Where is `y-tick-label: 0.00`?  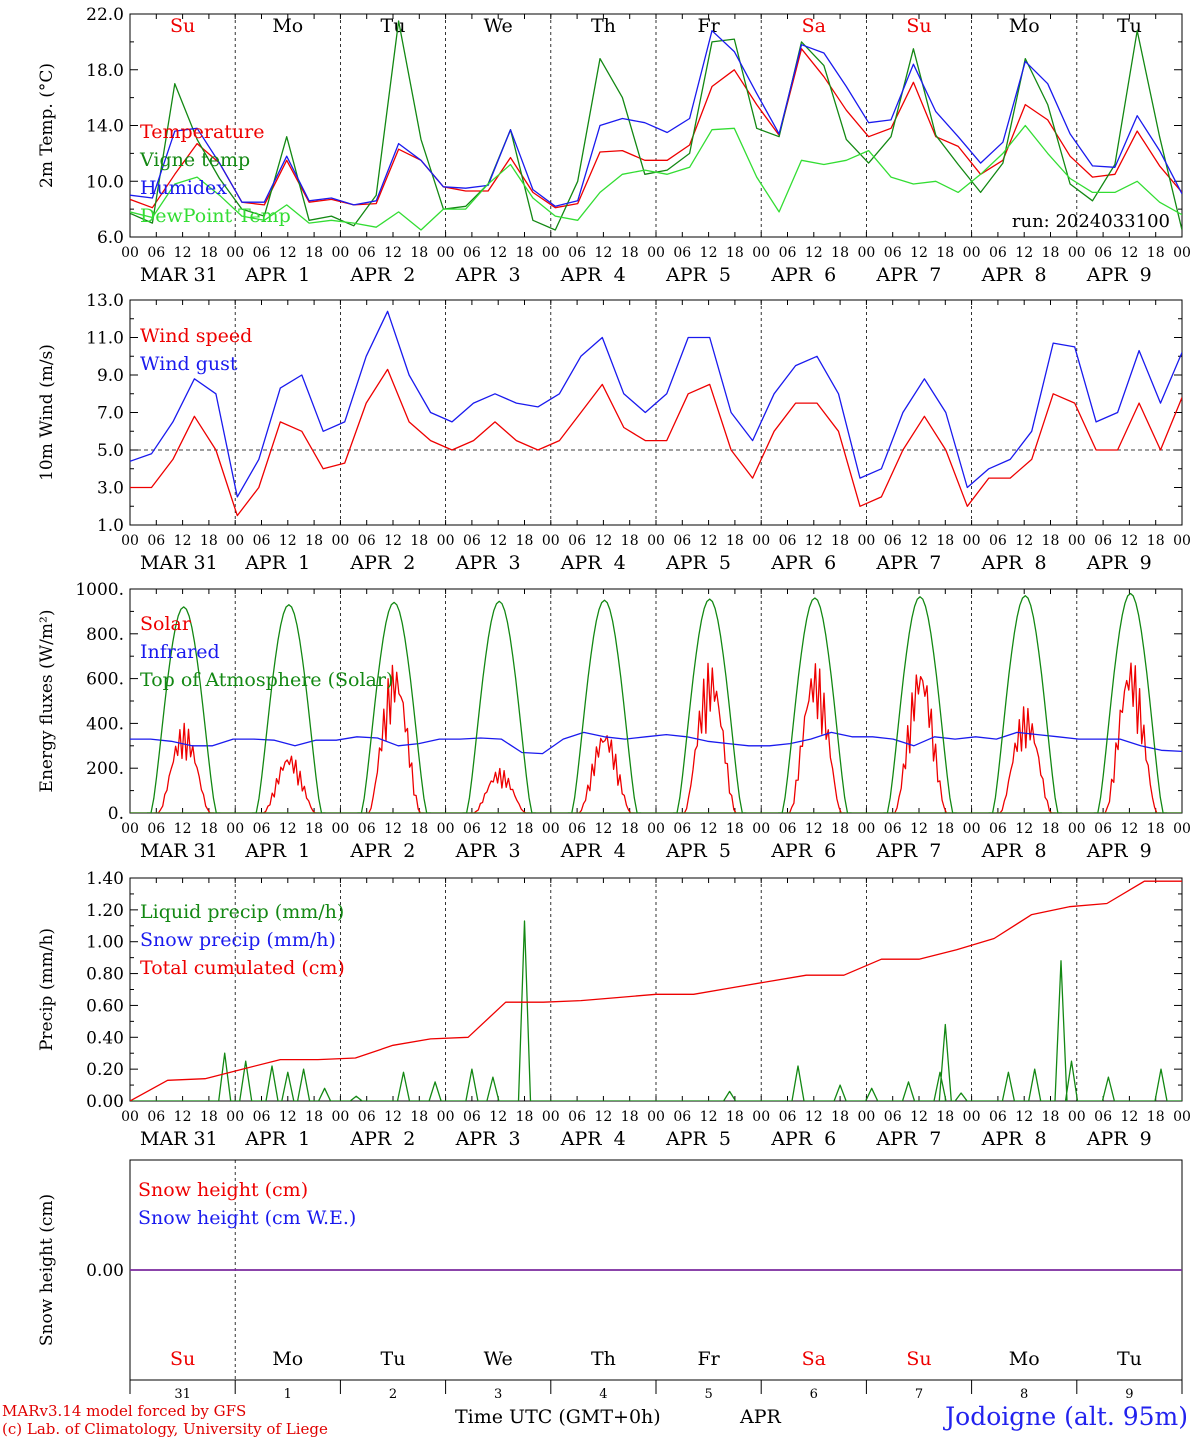 y-tick-label: 0.00 is located at coordinates (105, 1271).